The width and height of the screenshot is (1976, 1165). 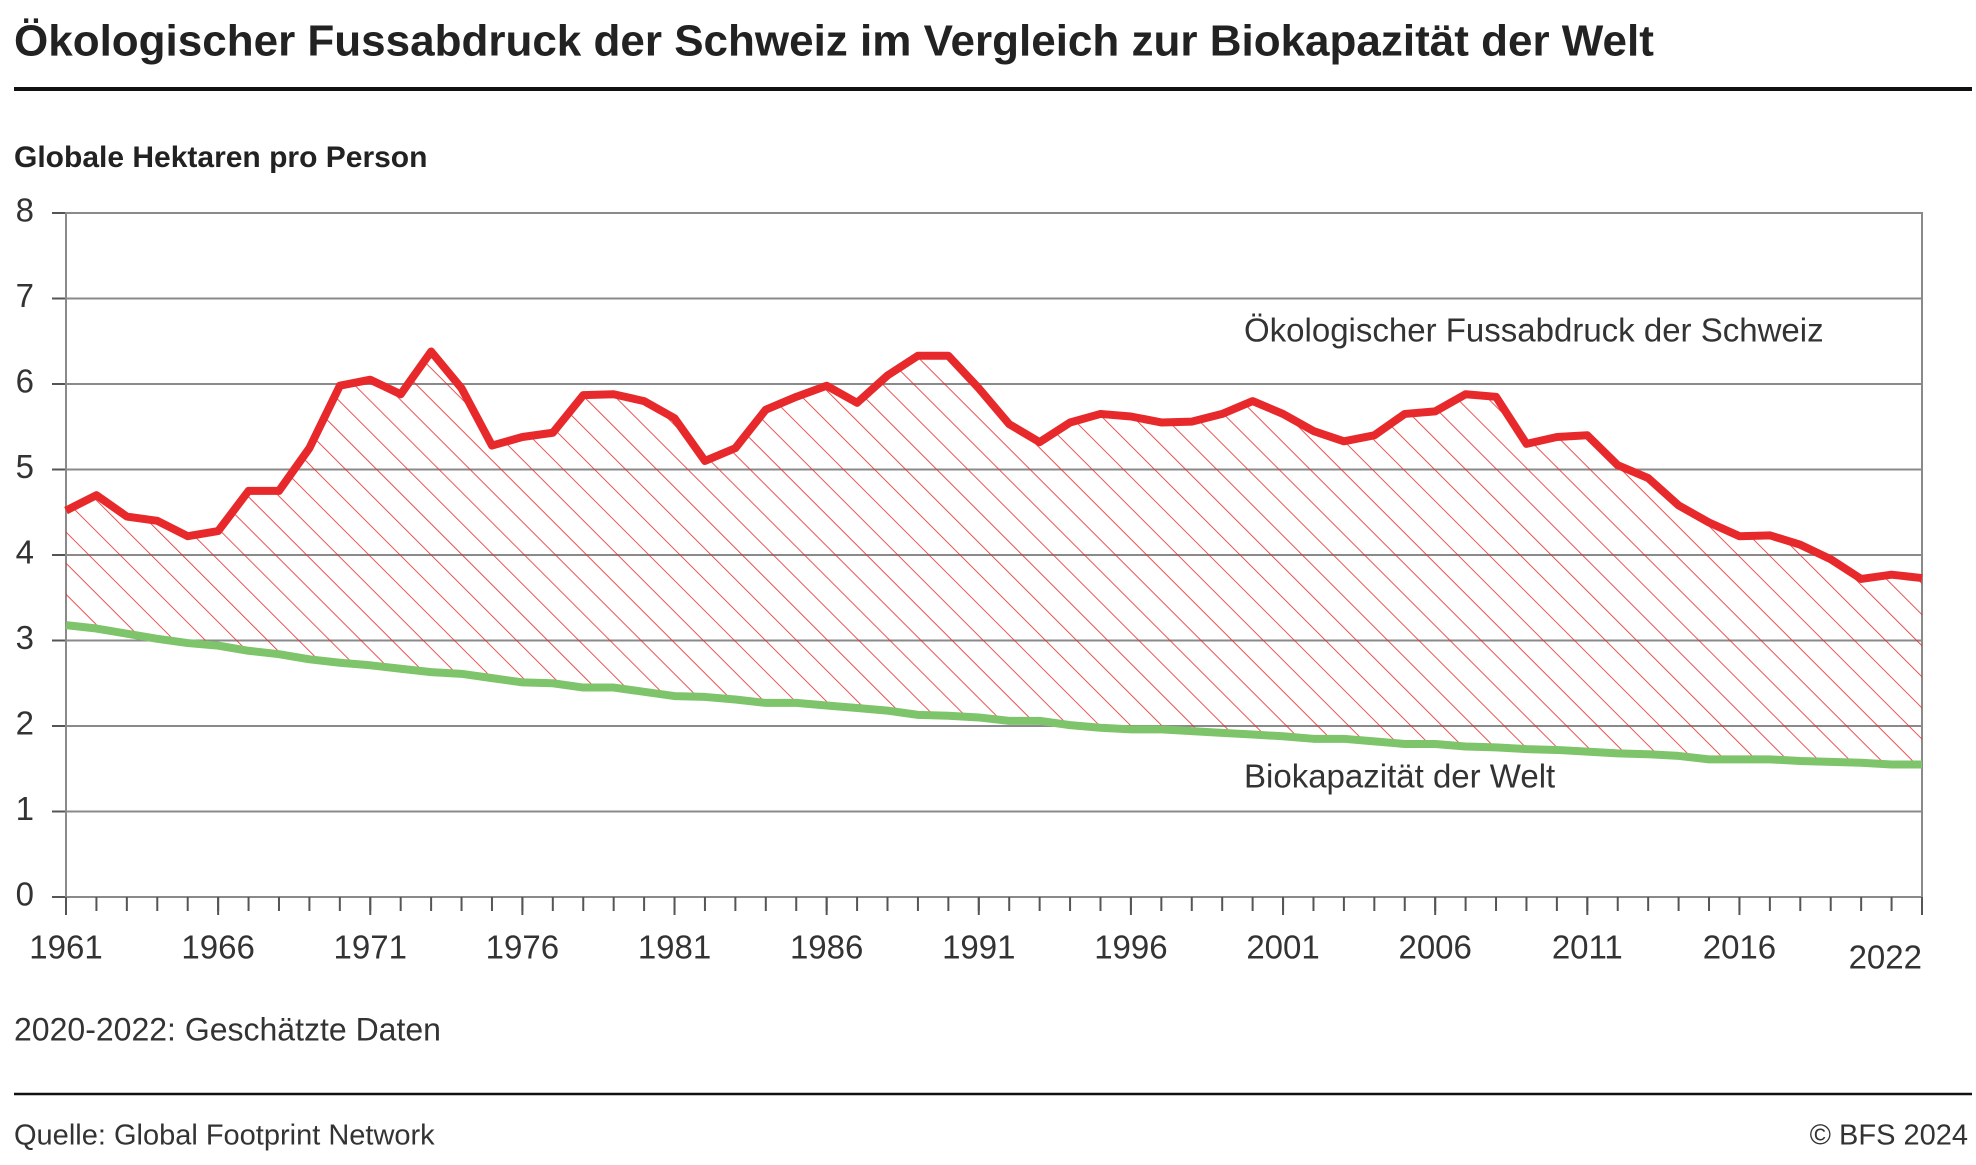 I want to click on x-tick-label: 1981, so click(x=674, y=947).